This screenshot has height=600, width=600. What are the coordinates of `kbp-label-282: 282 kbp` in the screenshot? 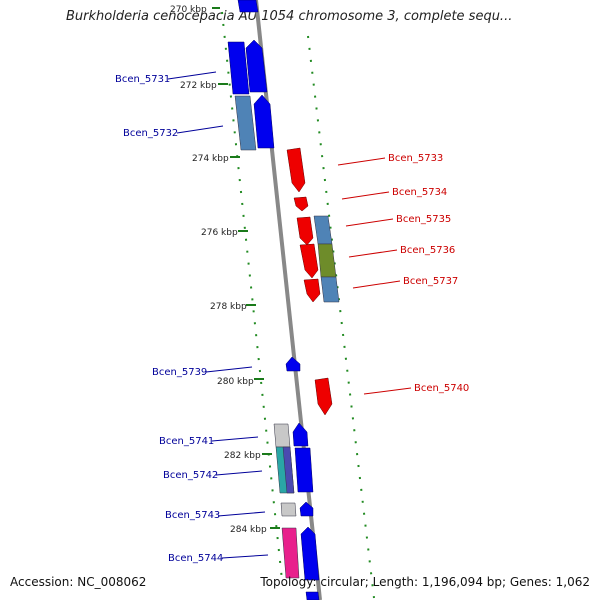 It's located at (242, 456).